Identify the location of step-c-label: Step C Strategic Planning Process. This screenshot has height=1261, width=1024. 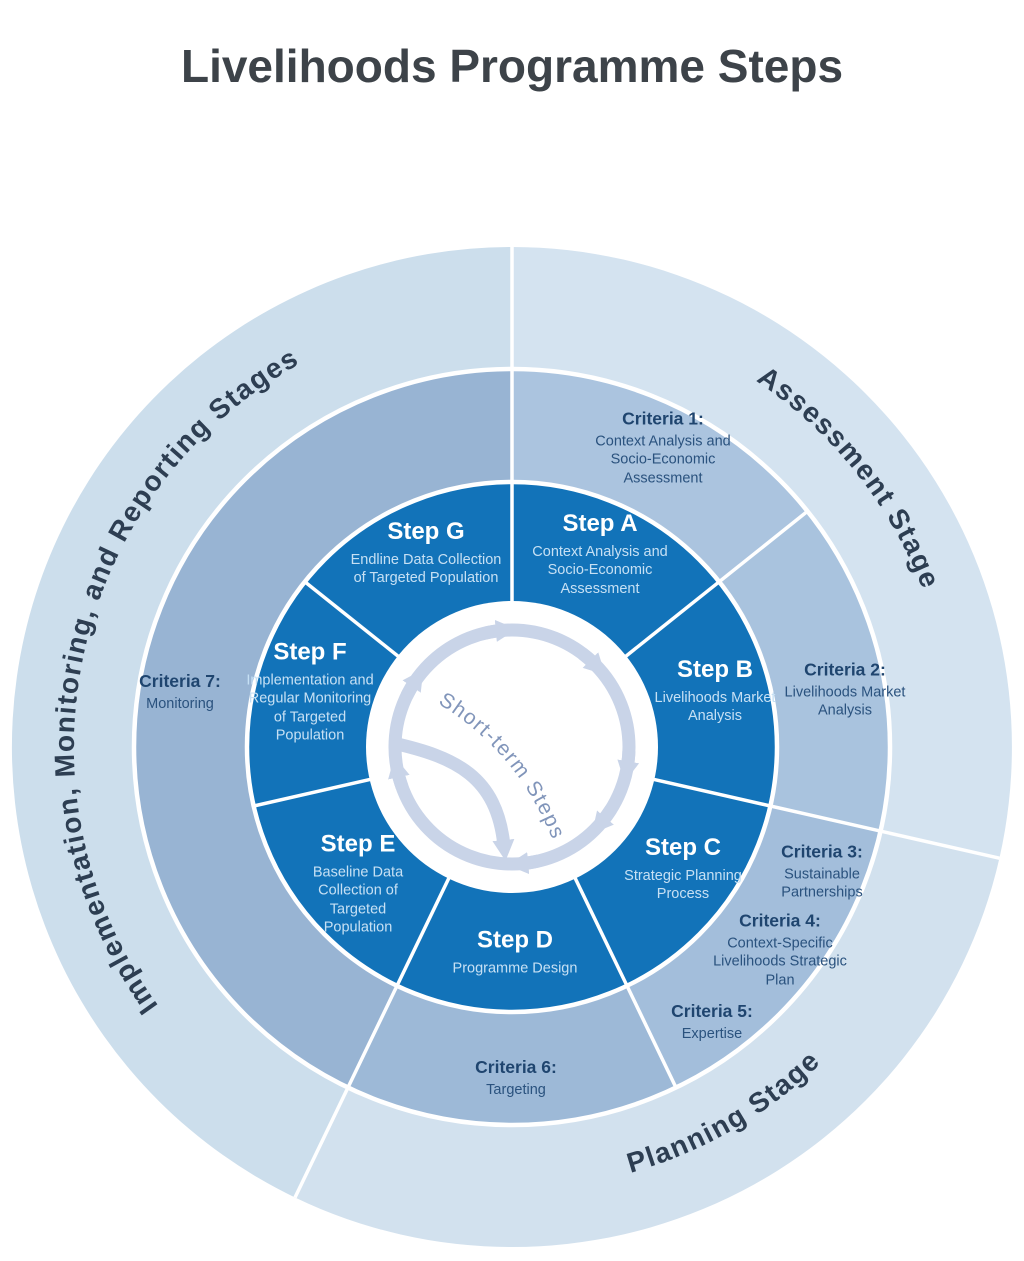
(683, 869).